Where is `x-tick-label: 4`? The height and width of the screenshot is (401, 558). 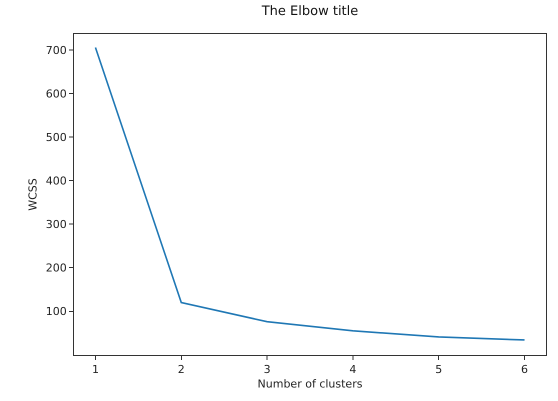 x-tick-label: 4 is located at coordinates (352, 369).